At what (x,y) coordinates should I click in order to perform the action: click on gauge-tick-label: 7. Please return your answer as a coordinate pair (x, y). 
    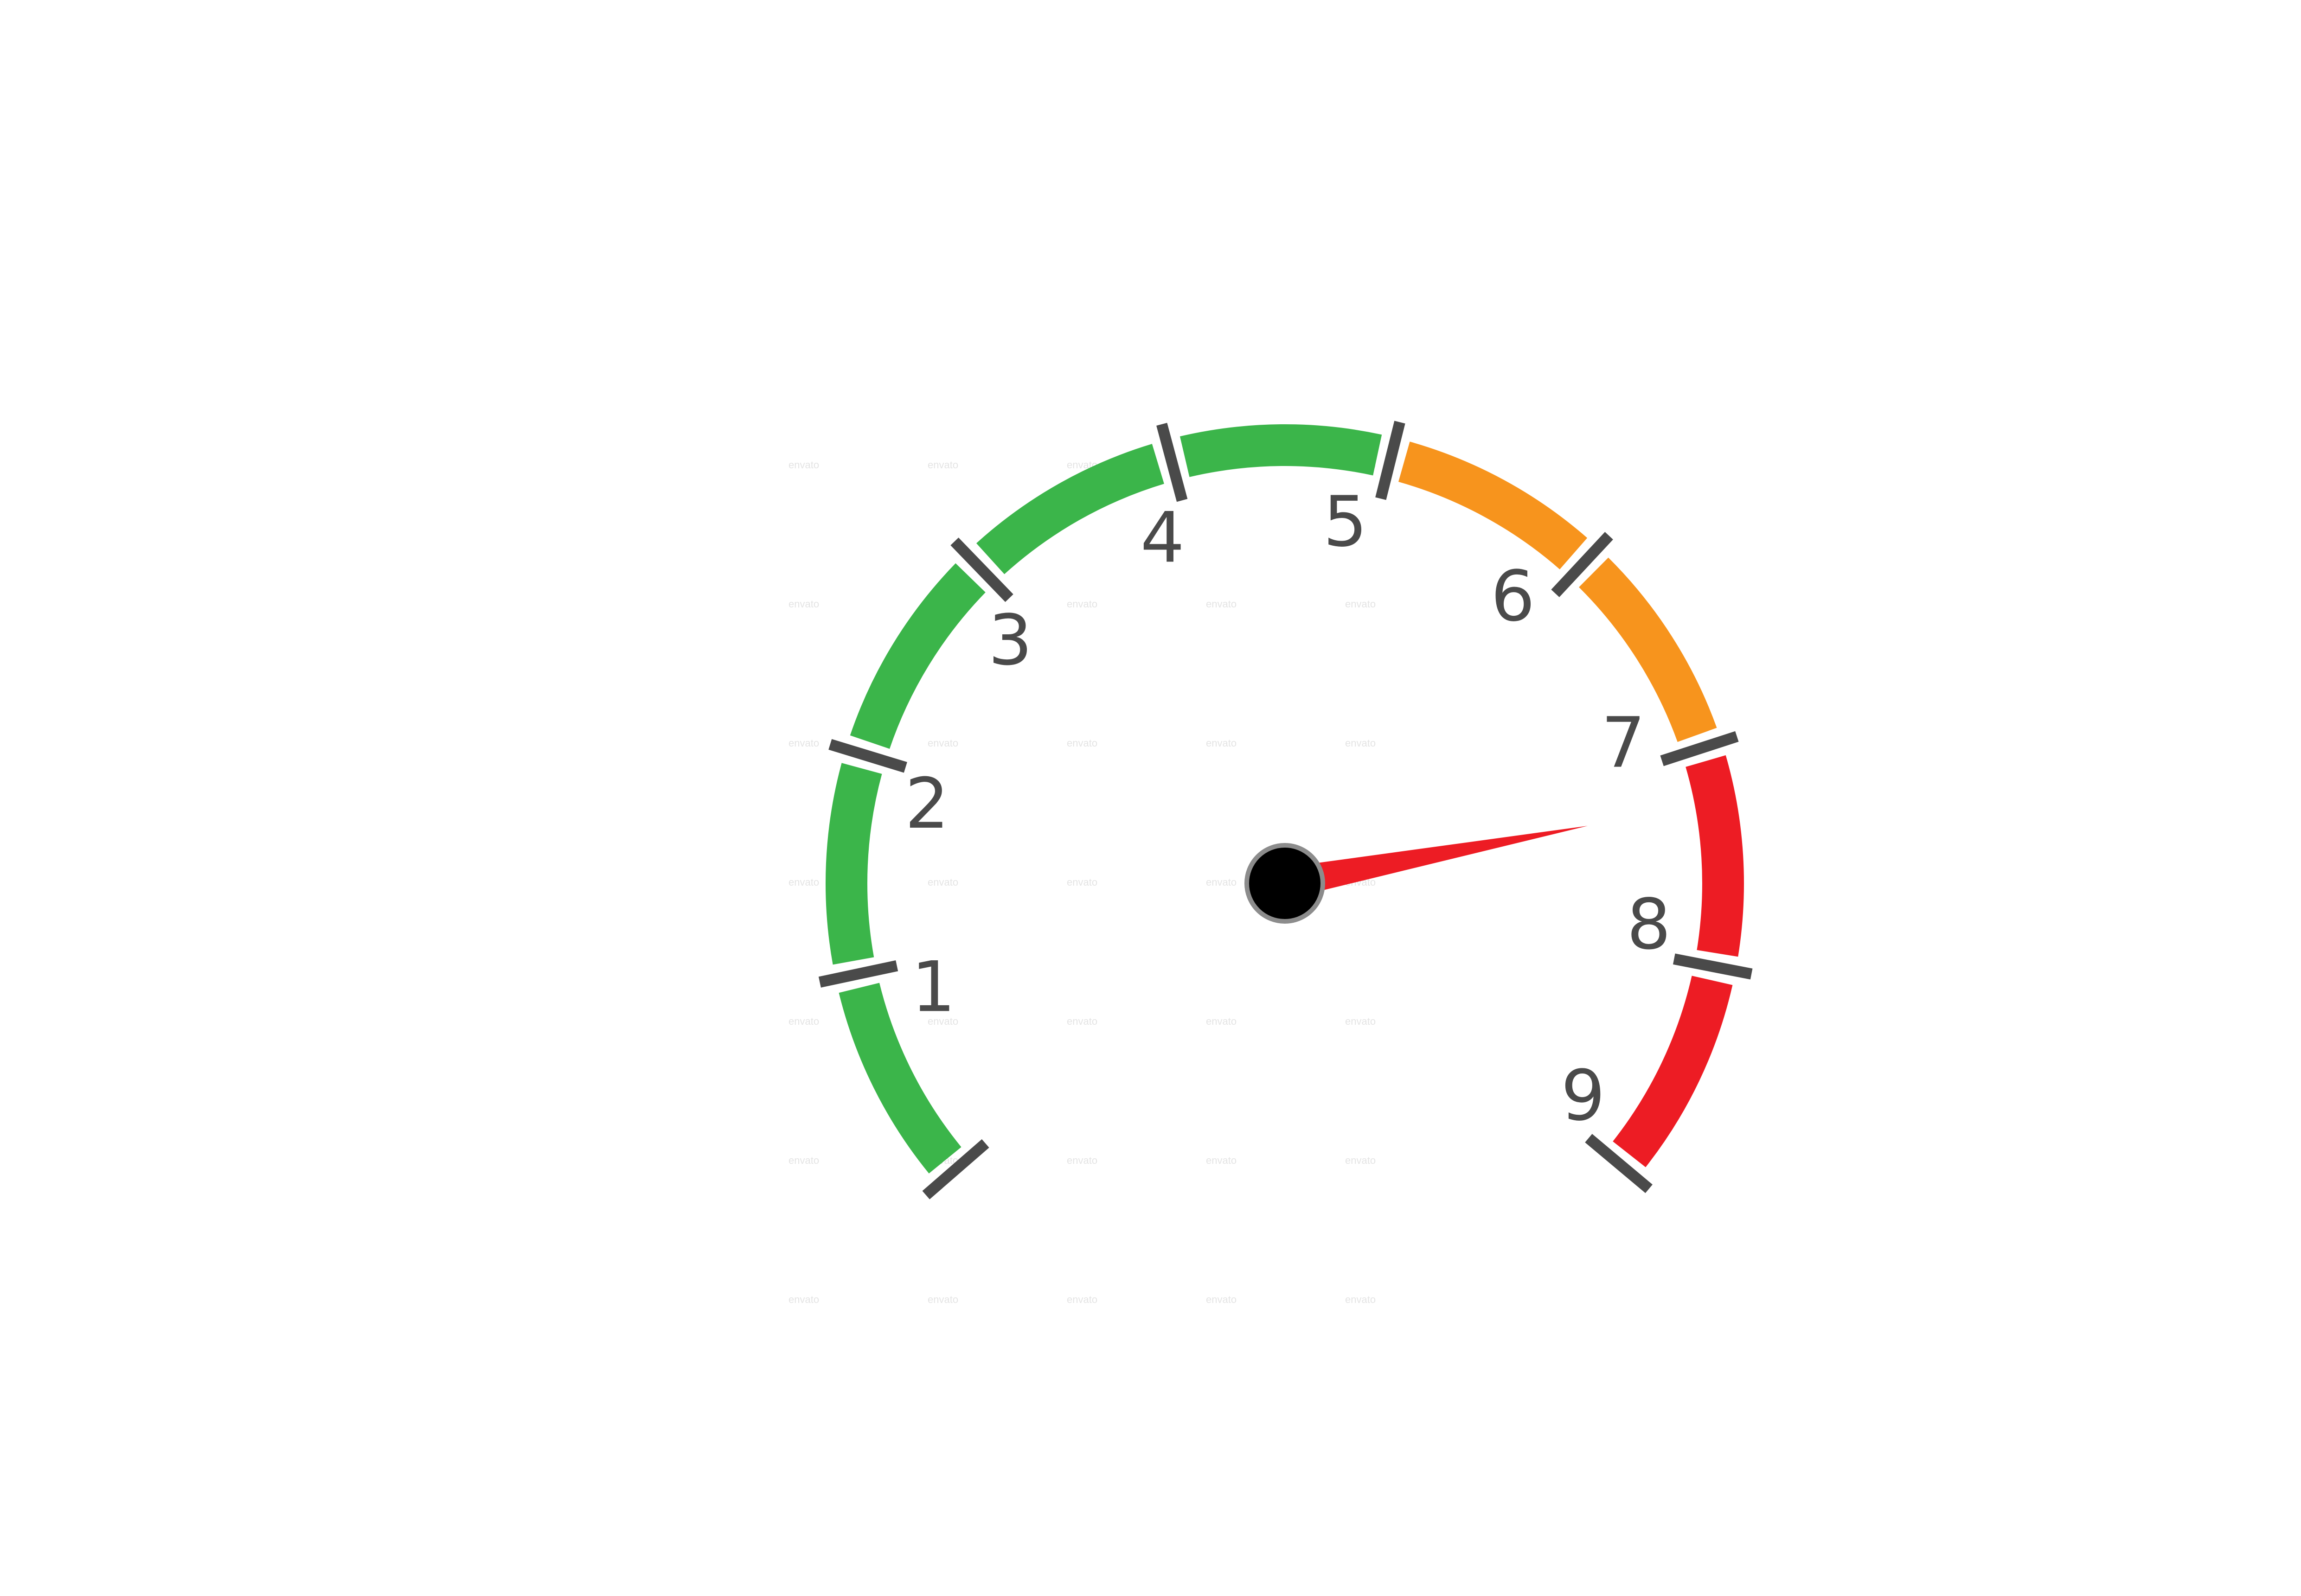
    Looking at the image, I should click on (1623, 743).